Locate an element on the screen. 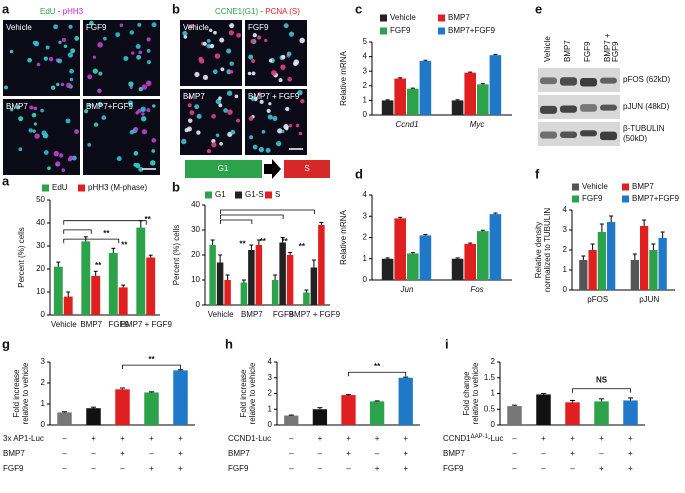 The width and height of the screenshot is (685, 493). row-label: CCND1ΔAP-1-Luc is located at coordinates (473, 439).